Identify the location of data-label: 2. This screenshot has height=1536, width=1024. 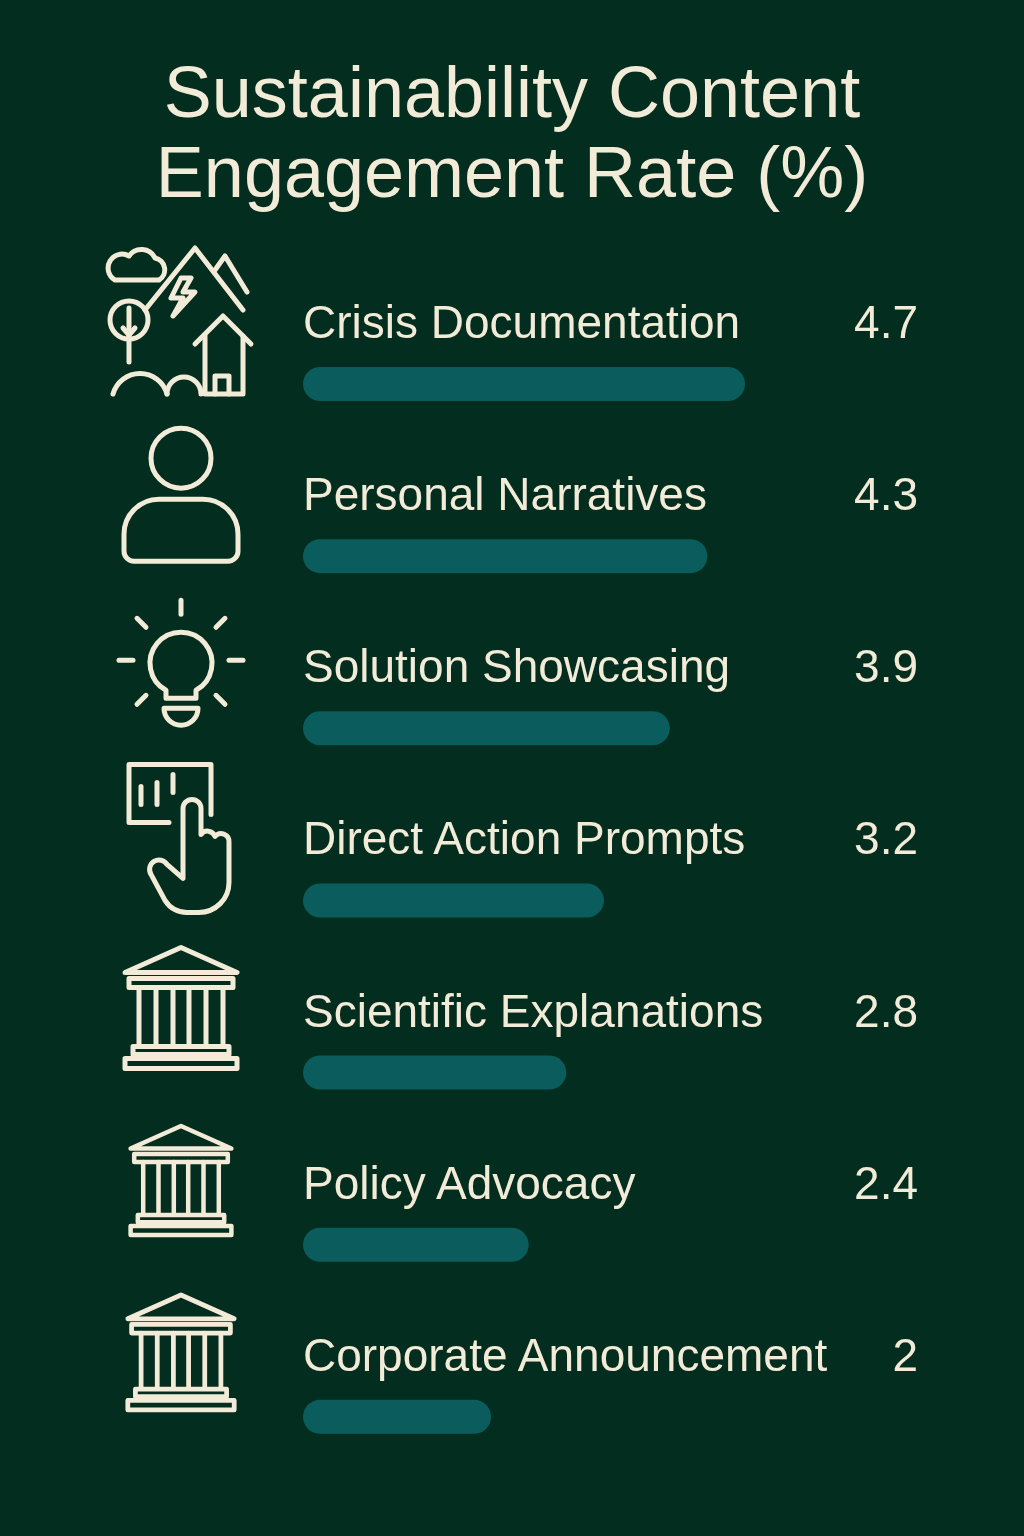
(905, 1354).